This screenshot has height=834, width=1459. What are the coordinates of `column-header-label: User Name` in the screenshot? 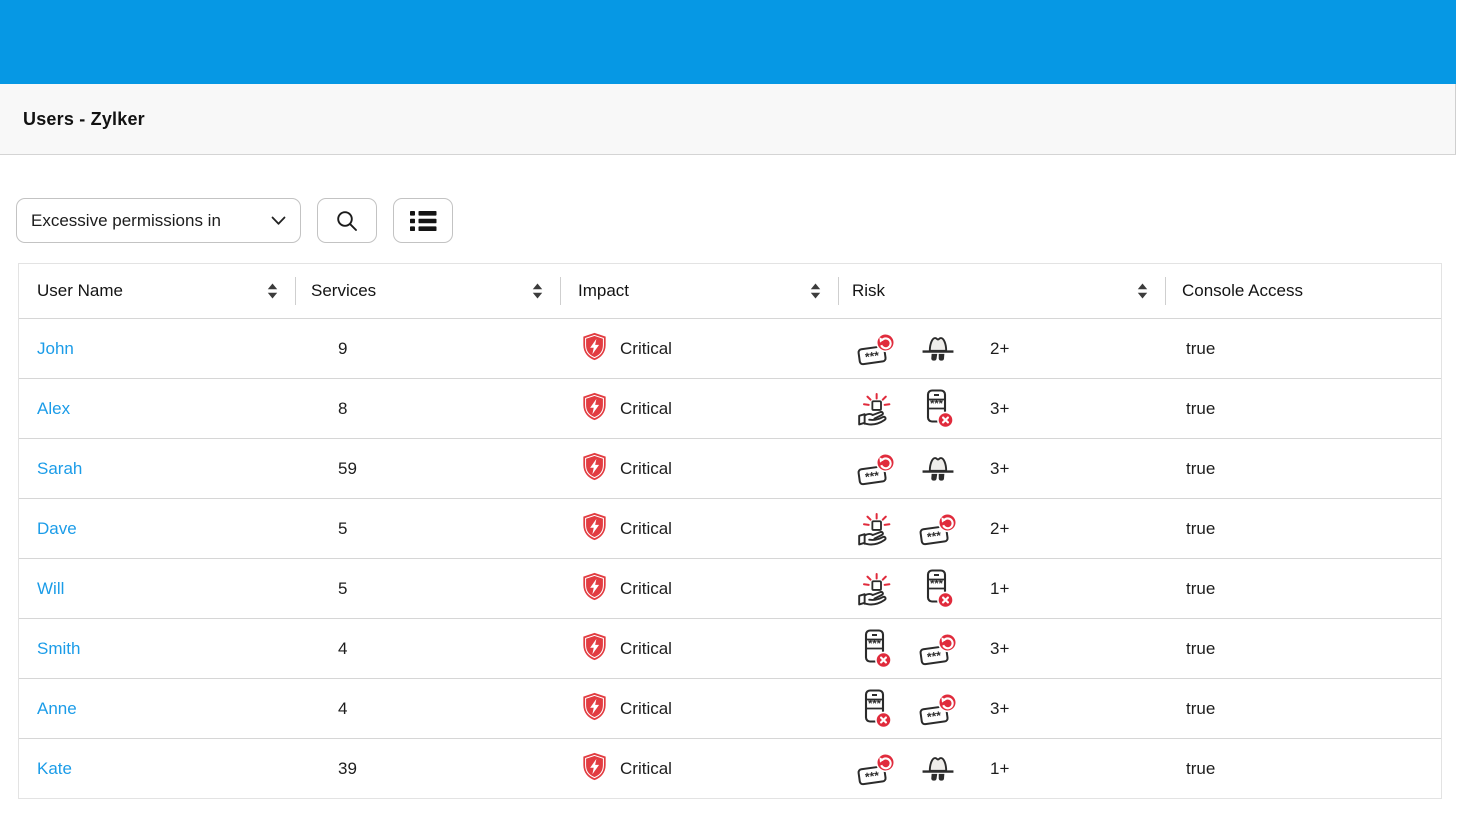 It's located at (80, 290).